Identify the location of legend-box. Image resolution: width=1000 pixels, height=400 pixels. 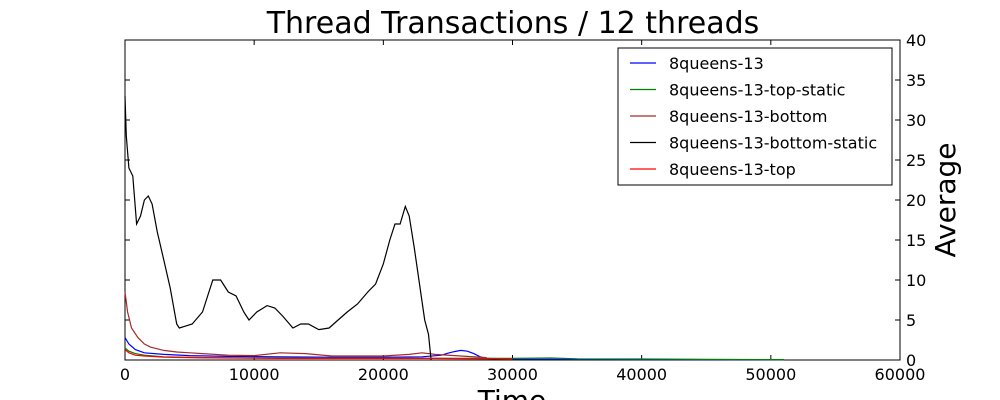
(755, 116).